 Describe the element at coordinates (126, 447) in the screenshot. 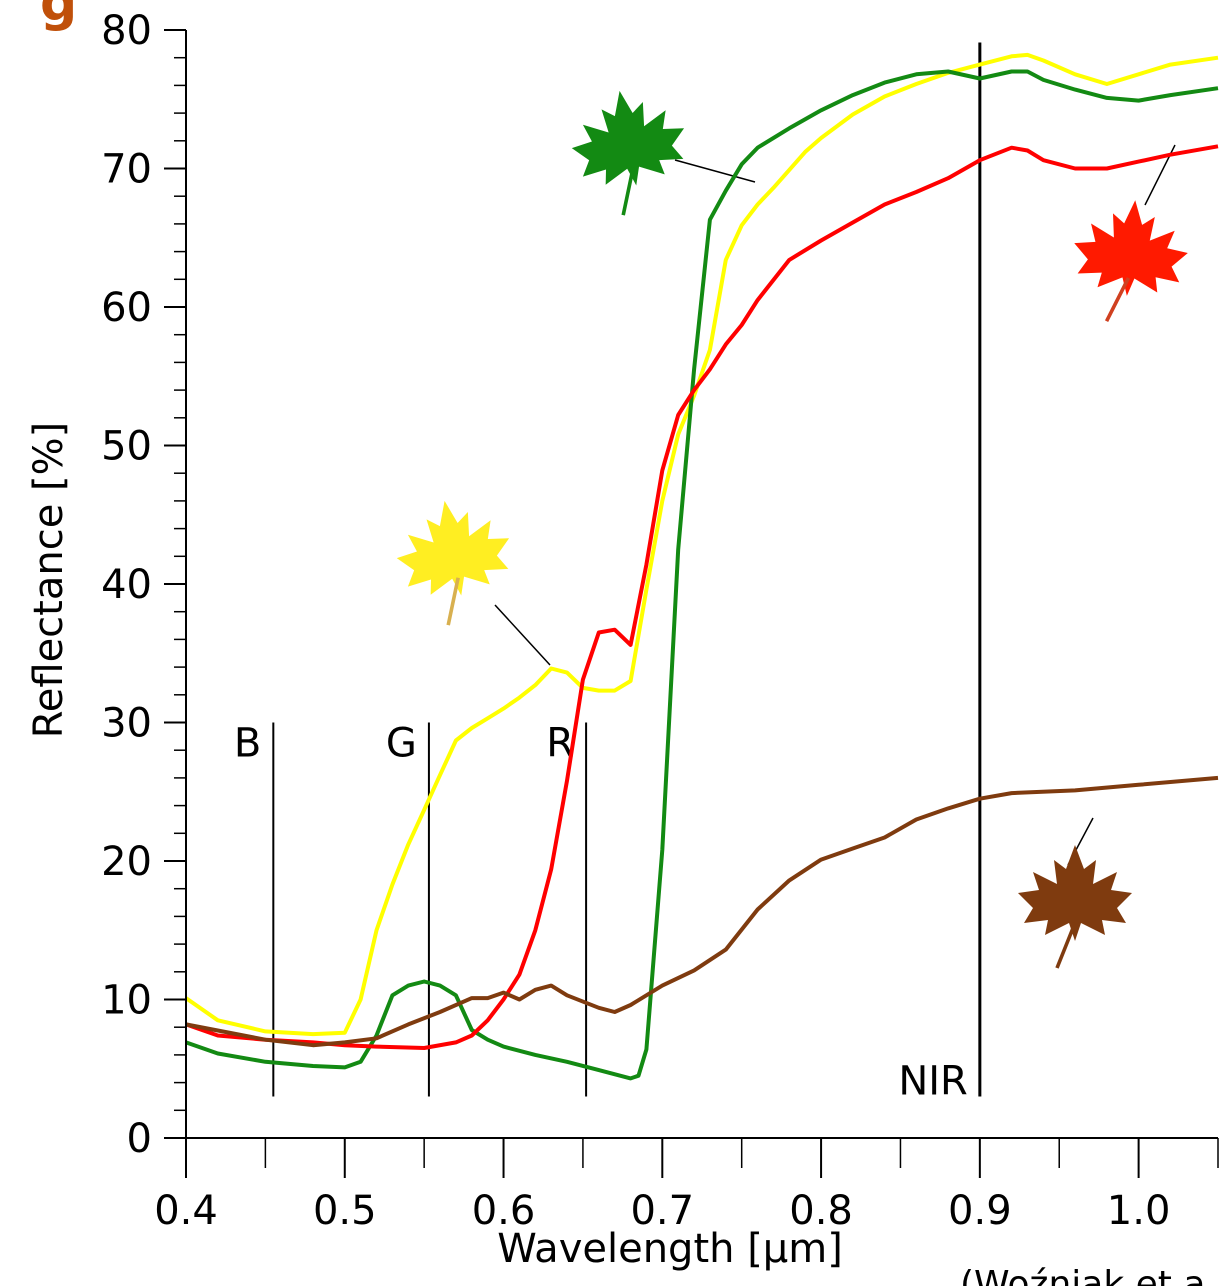

I see `y-tick-label: 50` at that location.